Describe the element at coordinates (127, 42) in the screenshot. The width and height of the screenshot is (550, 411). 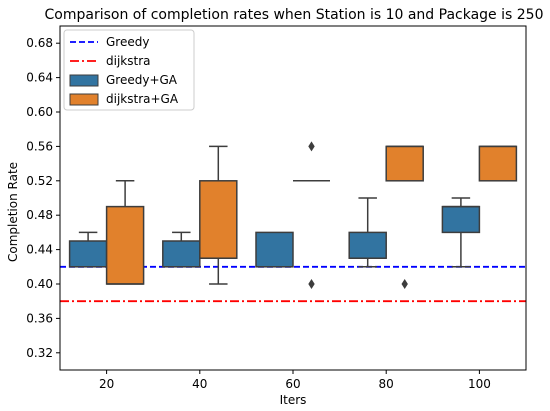
I see `legend-label: Greedy` at that location.